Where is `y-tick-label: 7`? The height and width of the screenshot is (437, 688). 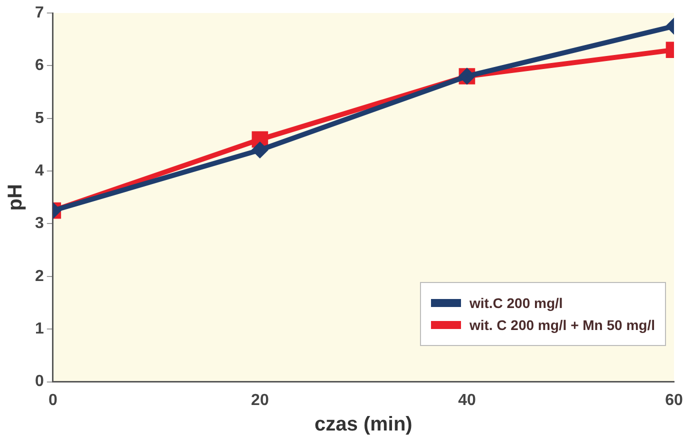 y-tick-label: 7 is located at coordinates (39, 13).